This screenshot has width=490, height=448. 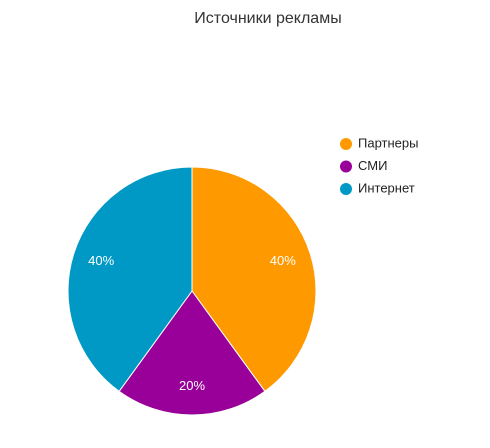 I want to click on legend-label: СМИ, so click(x=372, y=165).